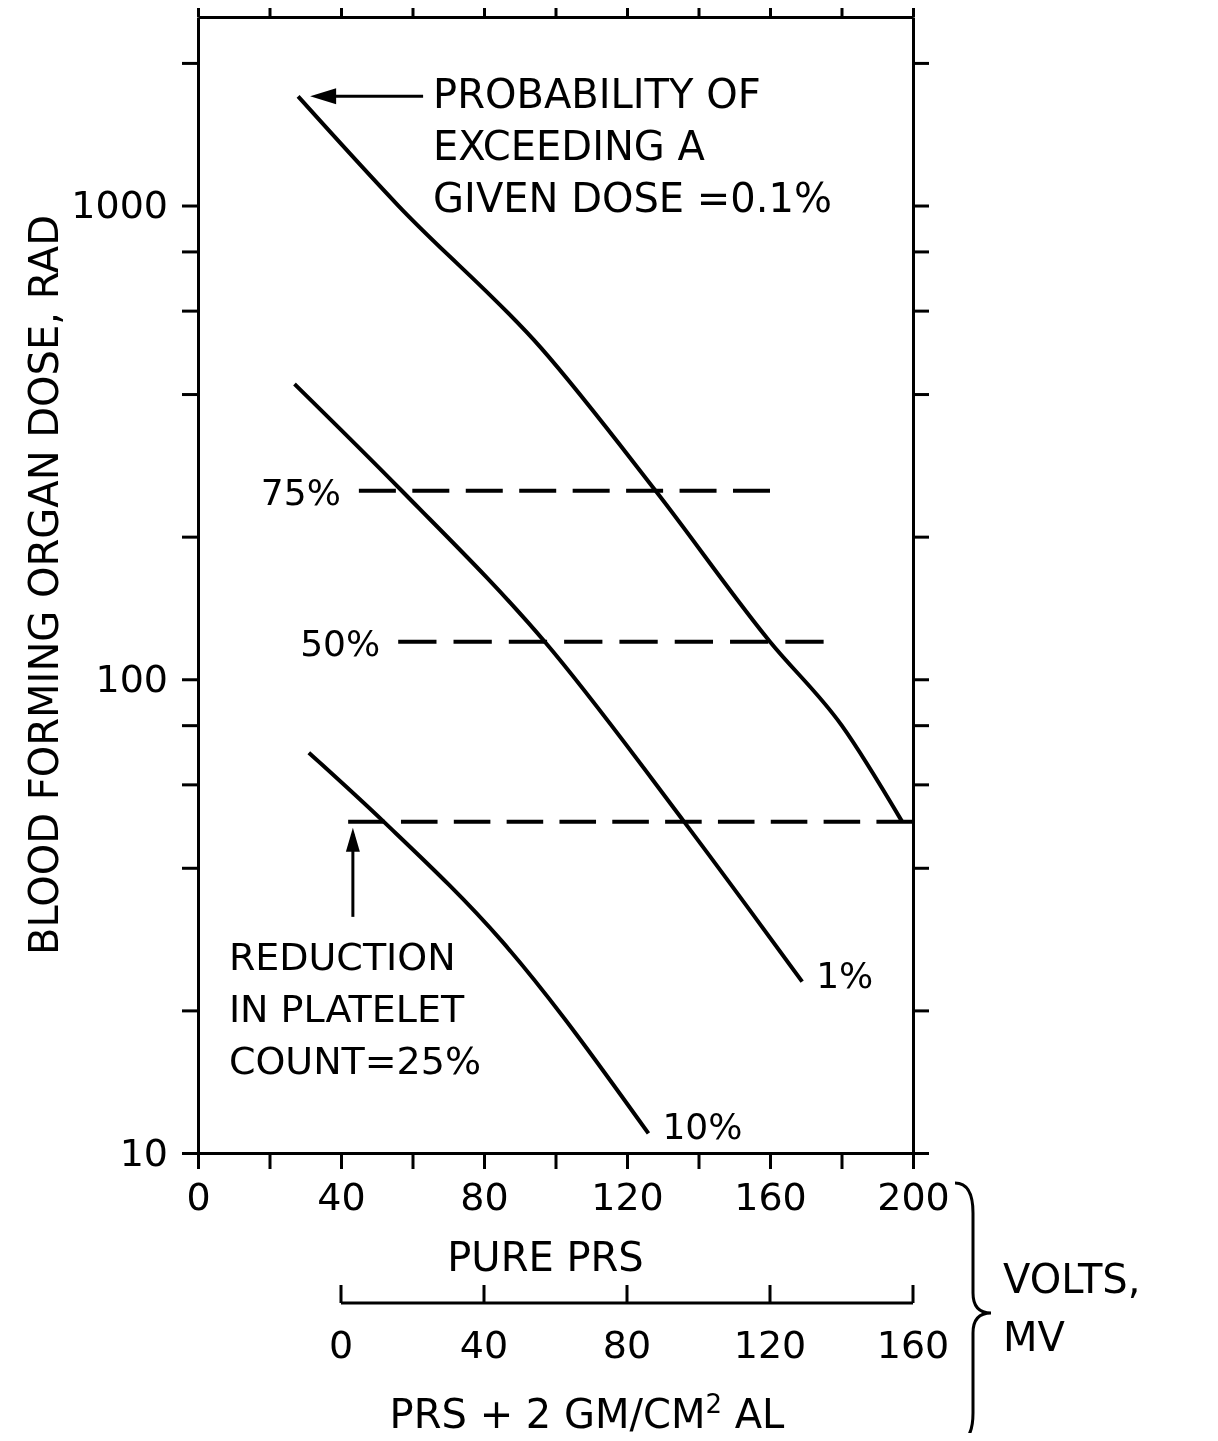 This screenshot has height=1441, width=1218. What do you see at coordinates (770, 1345) in the screenshot?
I see `x2-tick-label: 120` at bounding box center [770, 1345].